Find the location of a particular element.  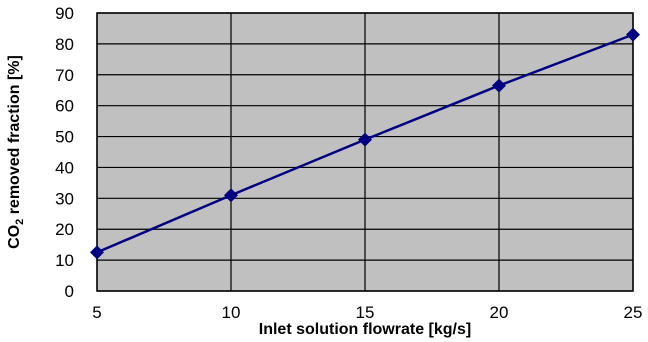

y-tick-label: 0 is located at coordinates (69, 291).